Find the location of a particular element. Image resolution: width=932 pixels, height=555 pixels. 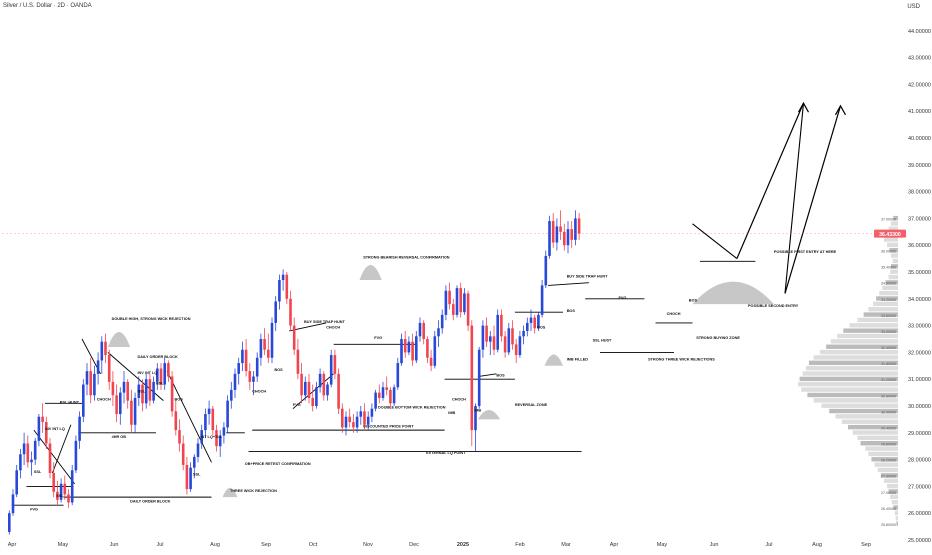

currency-badge: USD is located at coordinates (913, 7).